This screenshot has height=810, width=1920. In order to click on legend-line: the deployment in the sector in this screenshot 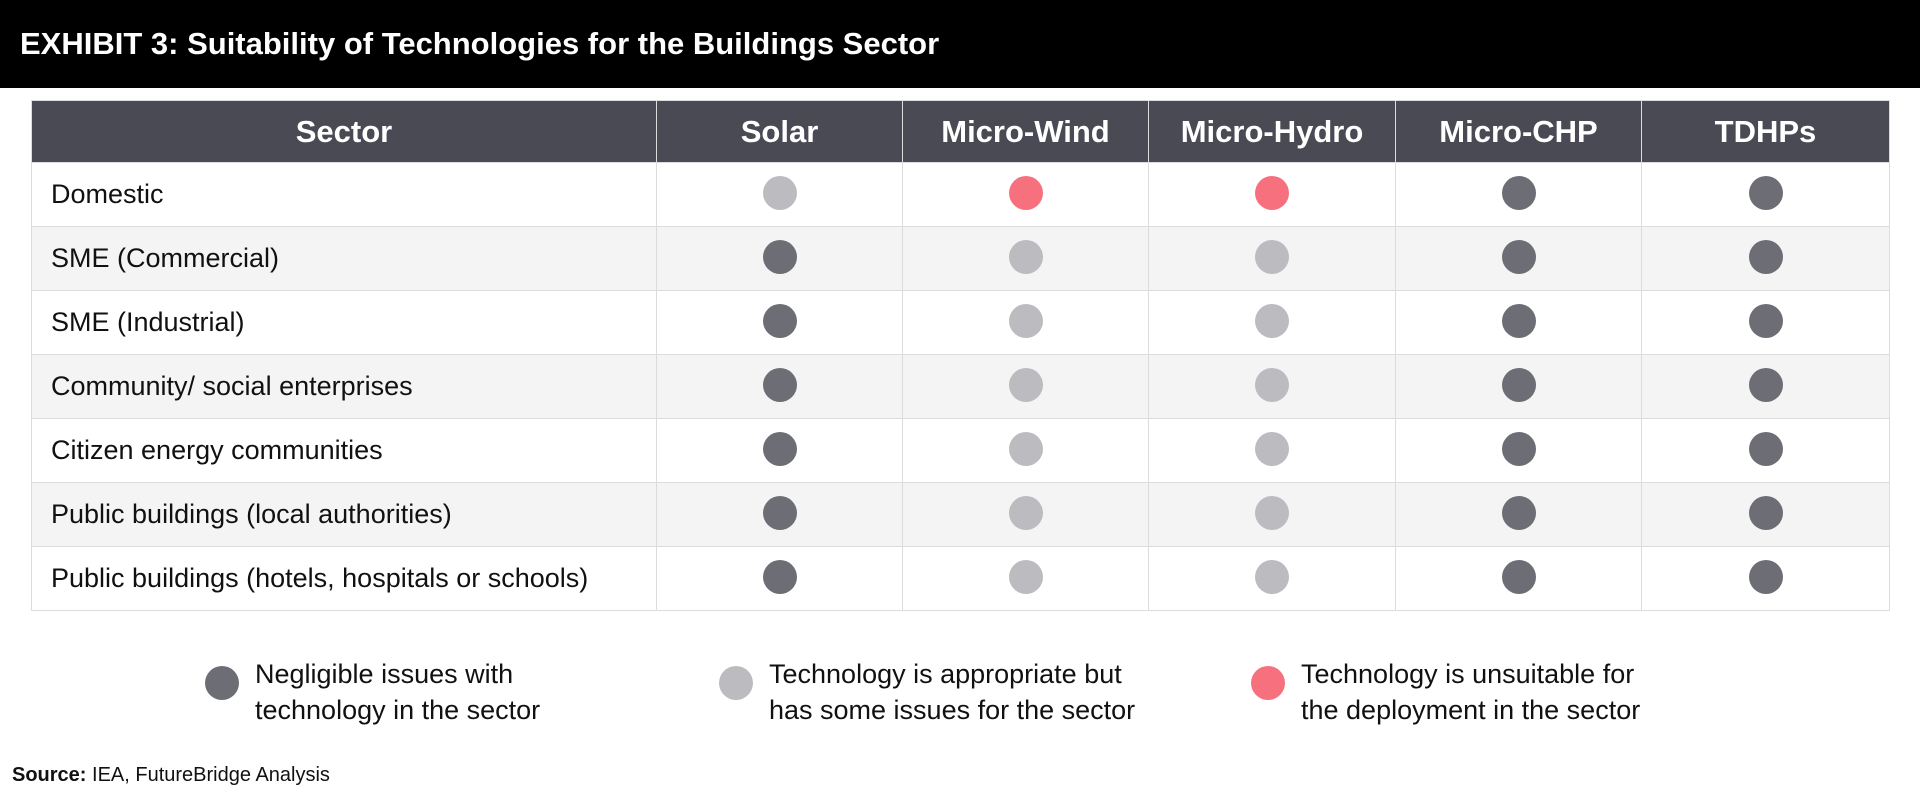, I will do `click(1471, 710)`.